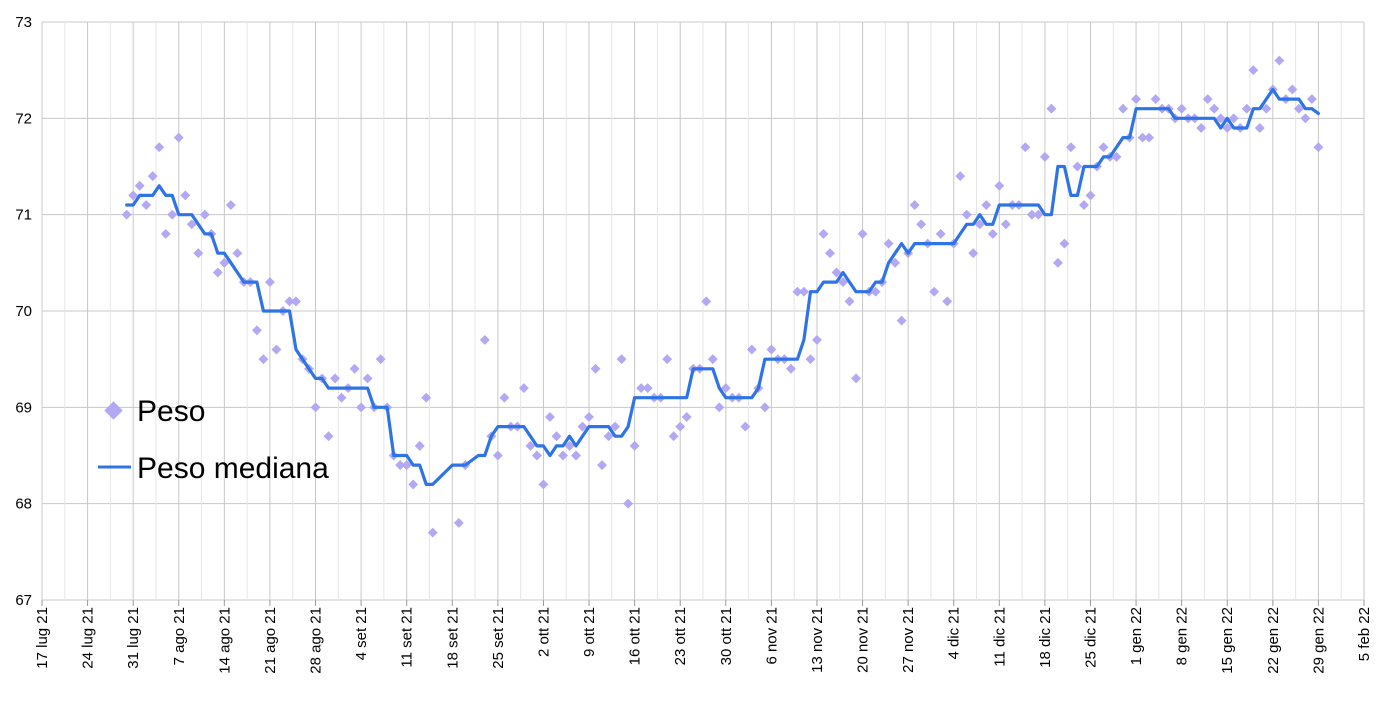 The height and width of the screenshot is (703, 1387). What do you see at coordinates (133, 638) in the screenshot?
I see `x-tick-label: 31 lug 21` at bounding box center [133, 638].